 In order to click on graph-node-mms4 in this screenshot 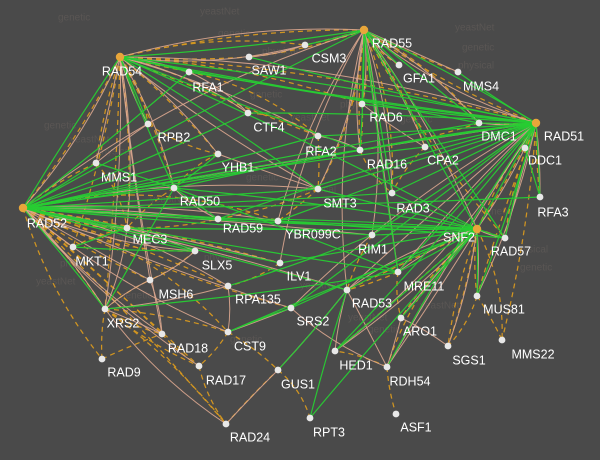, I will do `click(458, 72)`.